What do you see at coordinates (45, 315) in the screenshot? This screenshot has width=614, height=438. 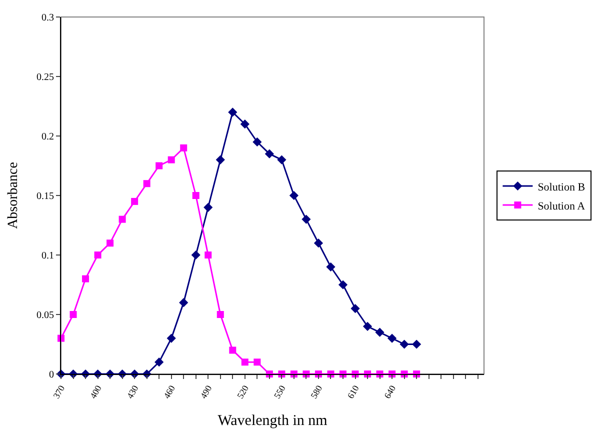 I see `y-tick-label: 0.05` at bounding box center [45, 315].